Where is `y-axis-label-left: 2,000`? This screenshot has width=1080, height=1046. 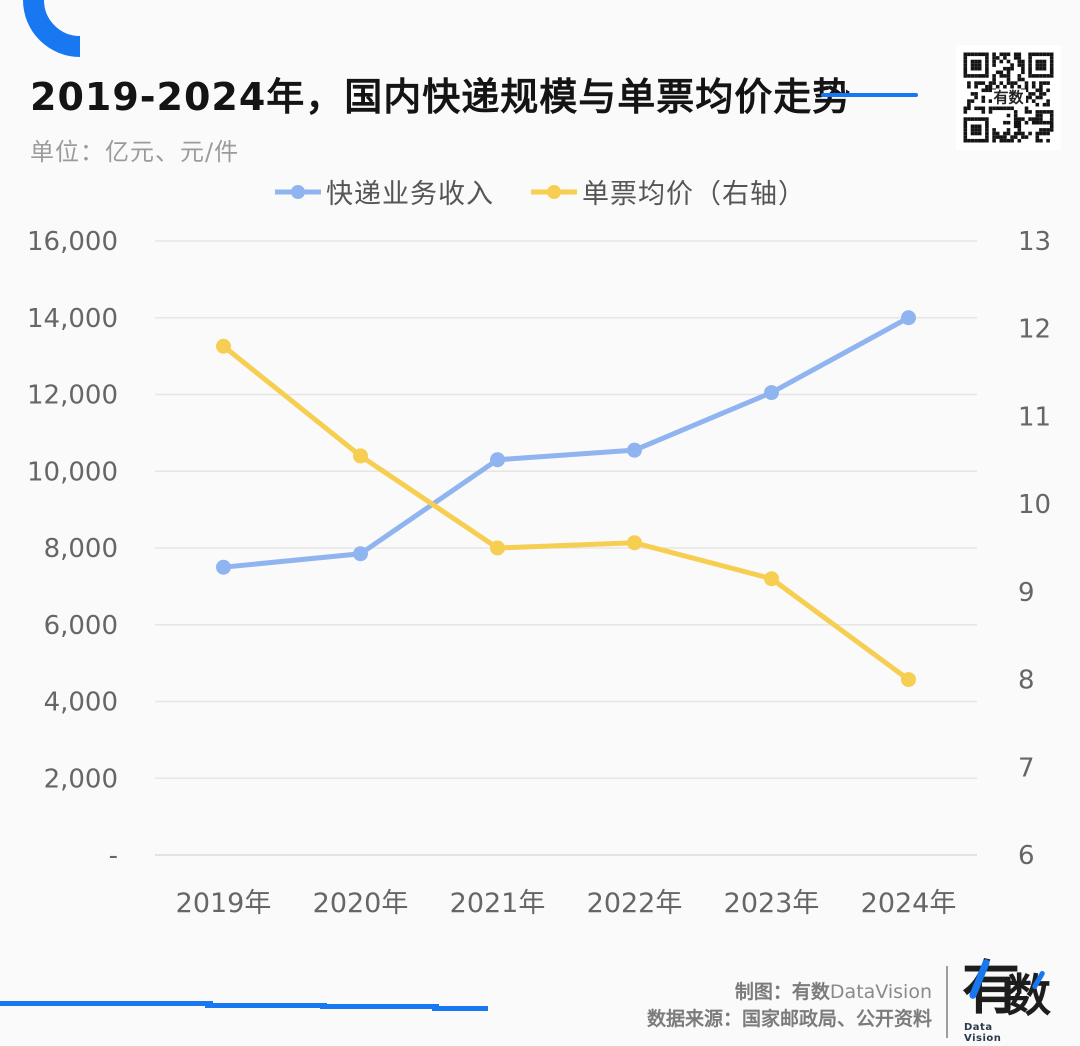
y-axis-label-left: 2,000 is located at coordinates (81, 779).